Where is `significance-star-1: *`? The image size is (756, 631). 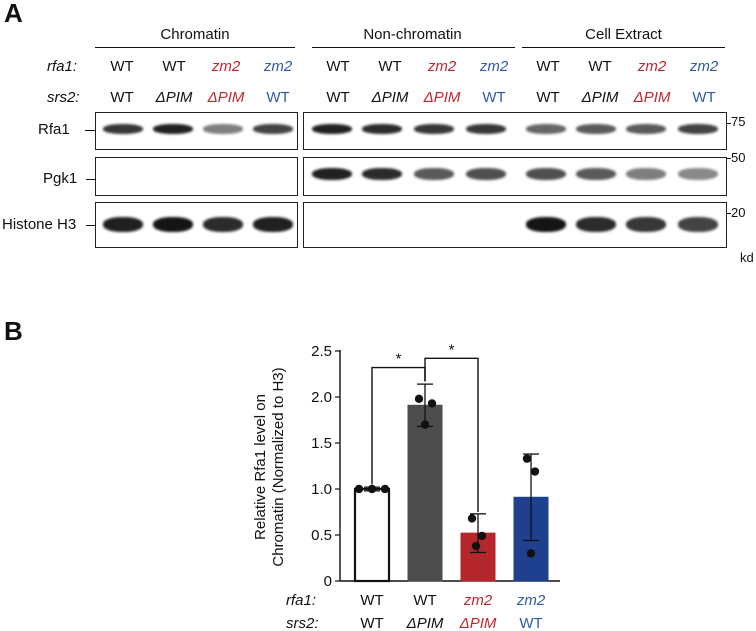 significance-star-1: * is located at coordinates (399, 359).